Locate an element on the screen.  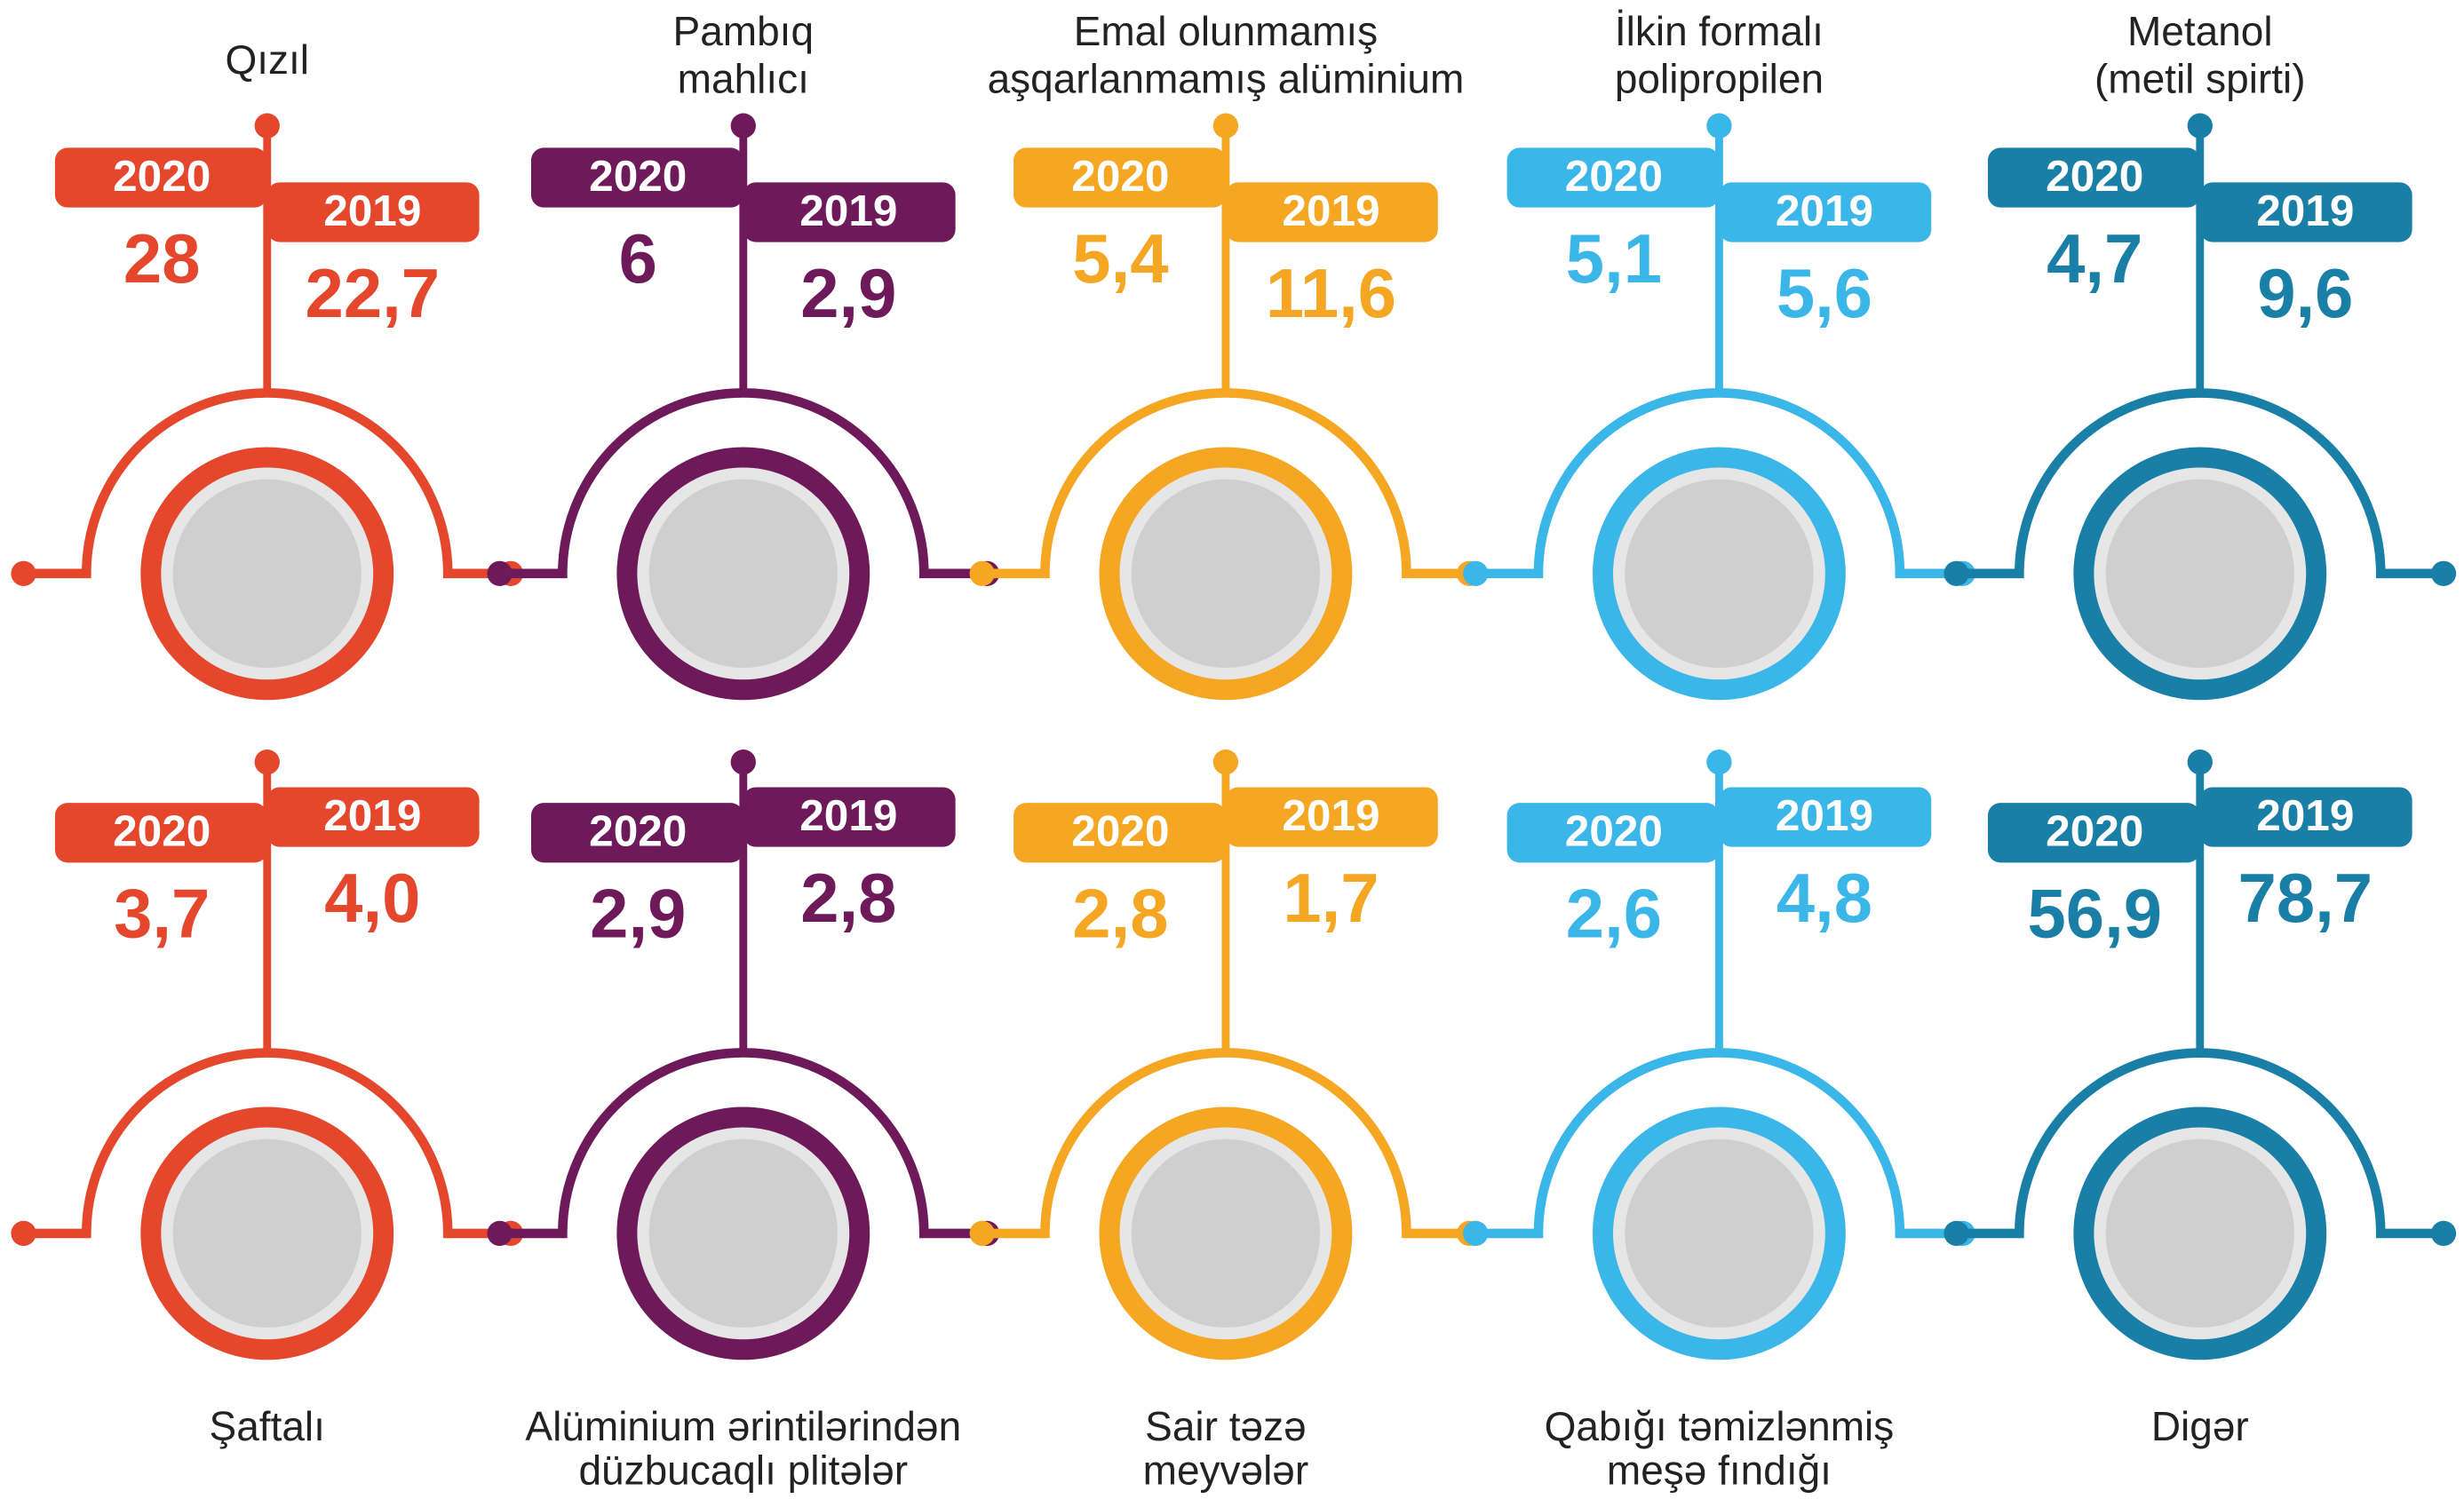
value: 5,6 is located at coordinates (1824, 294).